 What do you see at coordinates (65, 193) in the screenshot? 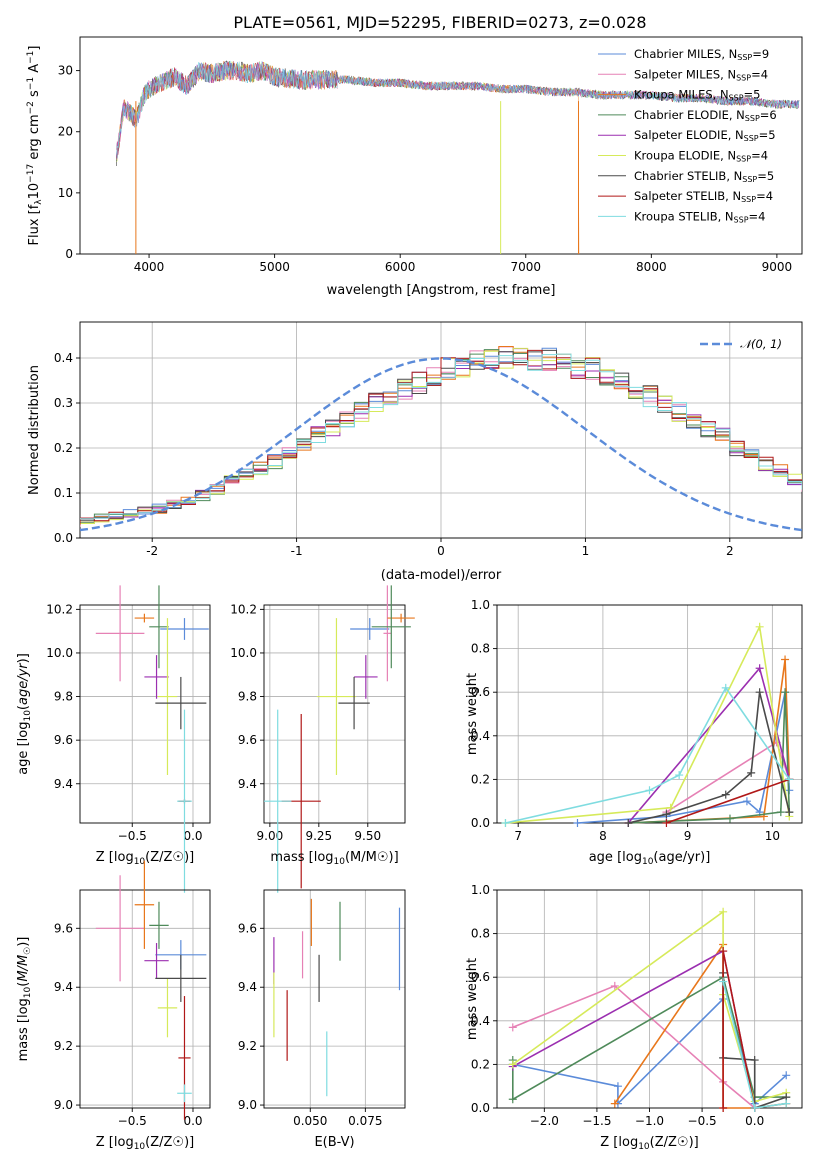
I see `y-tick-label: 10` at bounding box center [65, 193].